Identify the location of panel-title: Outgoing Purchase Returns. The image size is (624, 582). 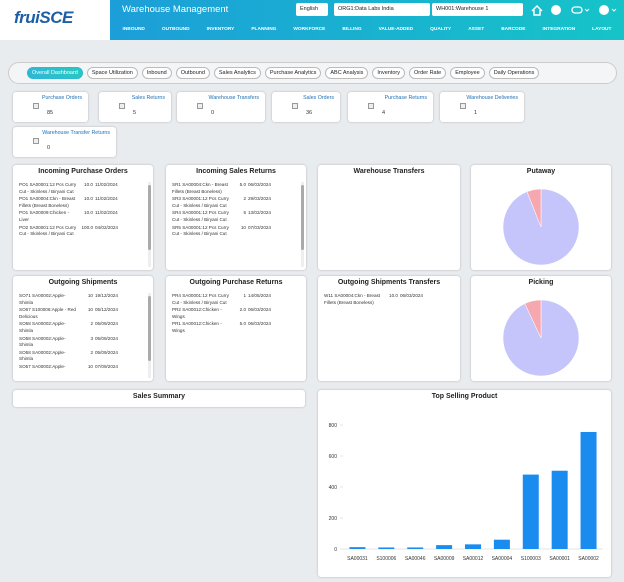
(236, 282).